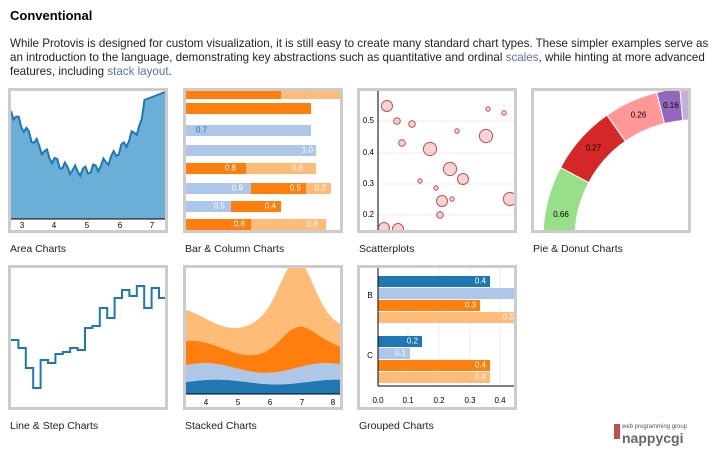 This screenshot has height=456, width=715. I want to click on section-title: Conventional, so click(51, 15).